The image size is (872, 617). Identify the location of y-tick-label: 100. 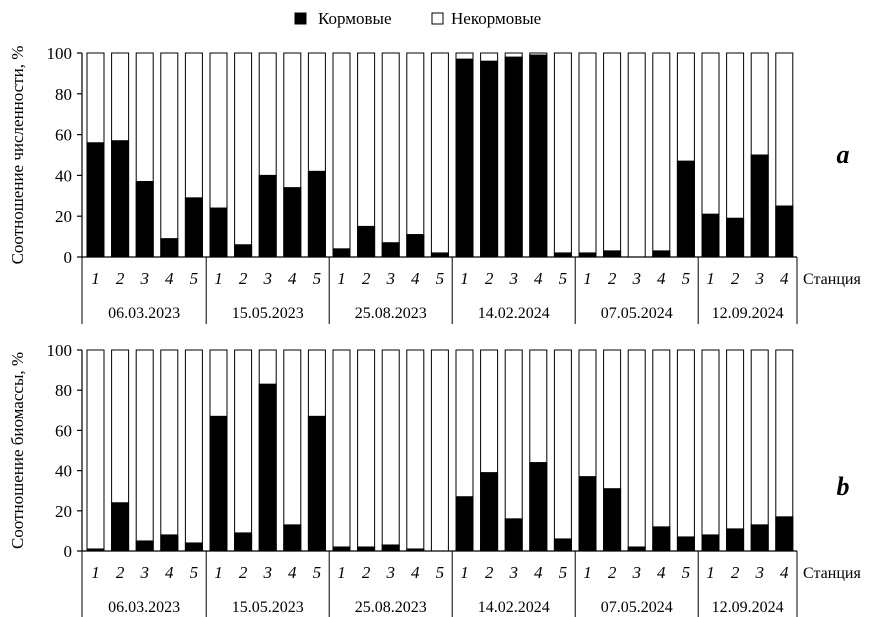
(60, 53).